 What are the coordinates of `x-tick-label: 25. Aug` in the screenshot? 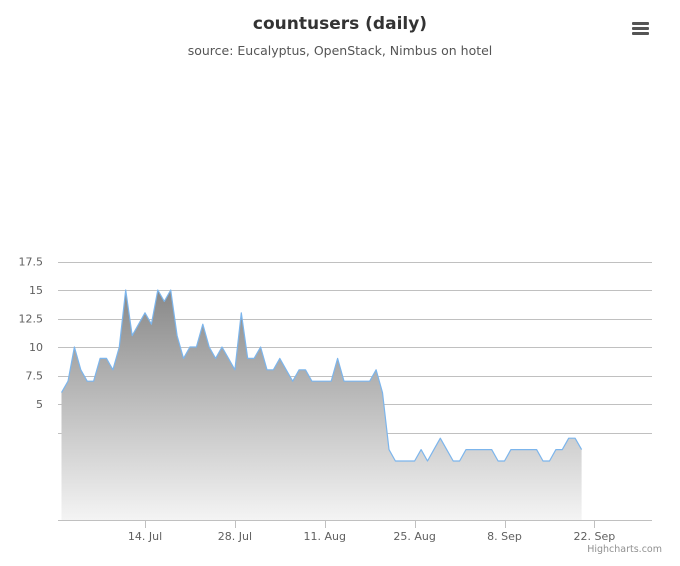 It's located at (414, 536).